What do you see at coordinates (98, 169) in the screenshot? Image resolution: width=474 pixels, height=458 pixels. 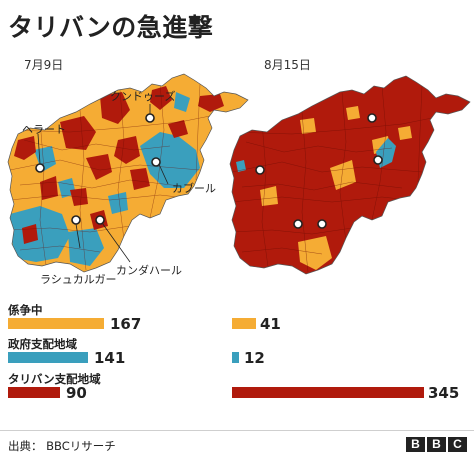 I see `city-markers-july` at bounding box center [98, 169].